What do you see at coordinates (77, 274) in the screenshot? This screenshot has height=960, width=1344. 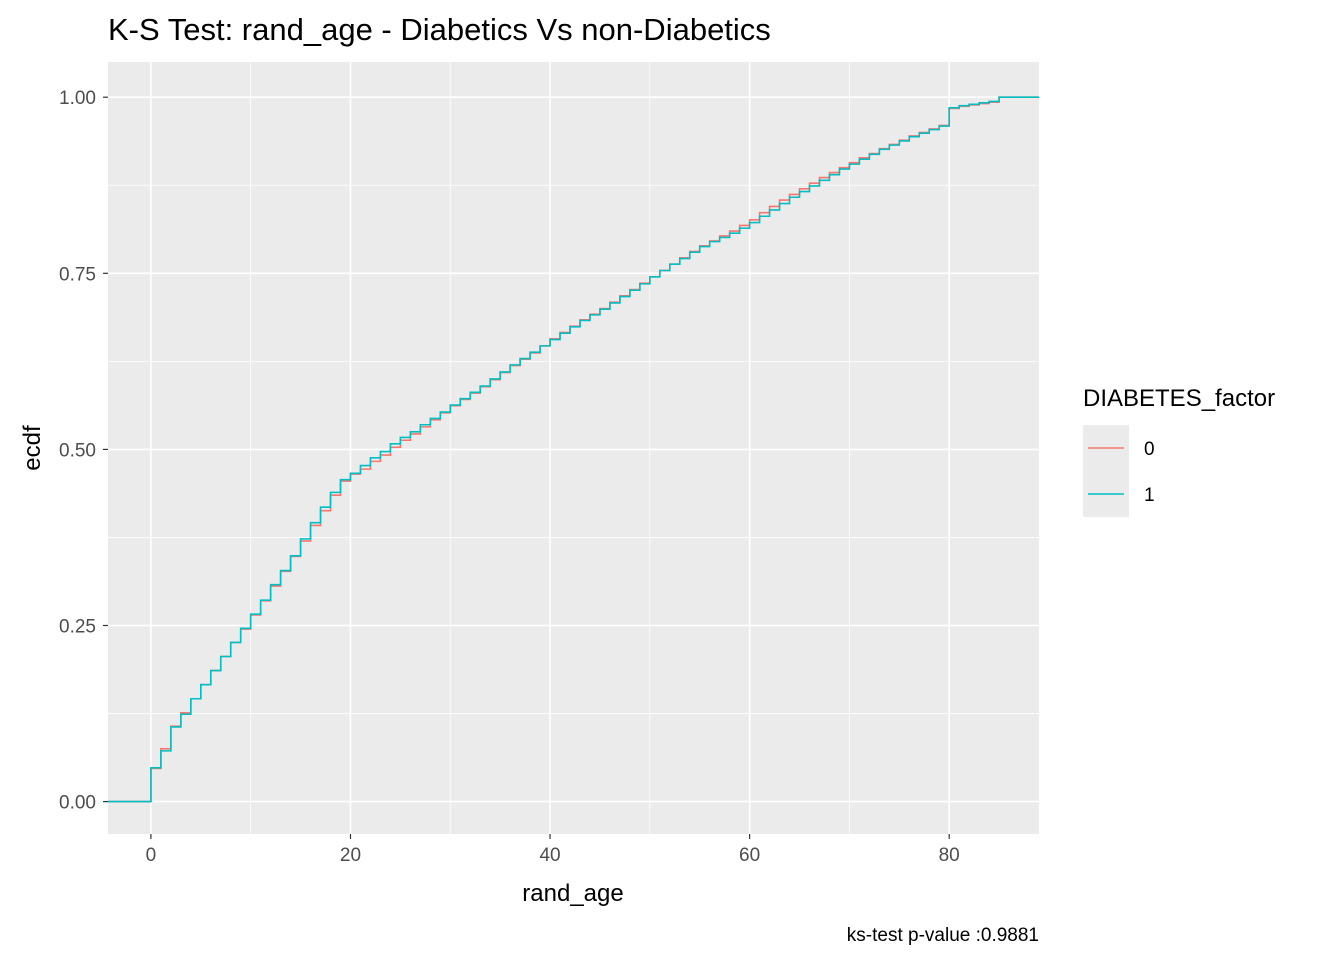 I see `y-tick-label: 0.75` at bounding box center [77, 274].